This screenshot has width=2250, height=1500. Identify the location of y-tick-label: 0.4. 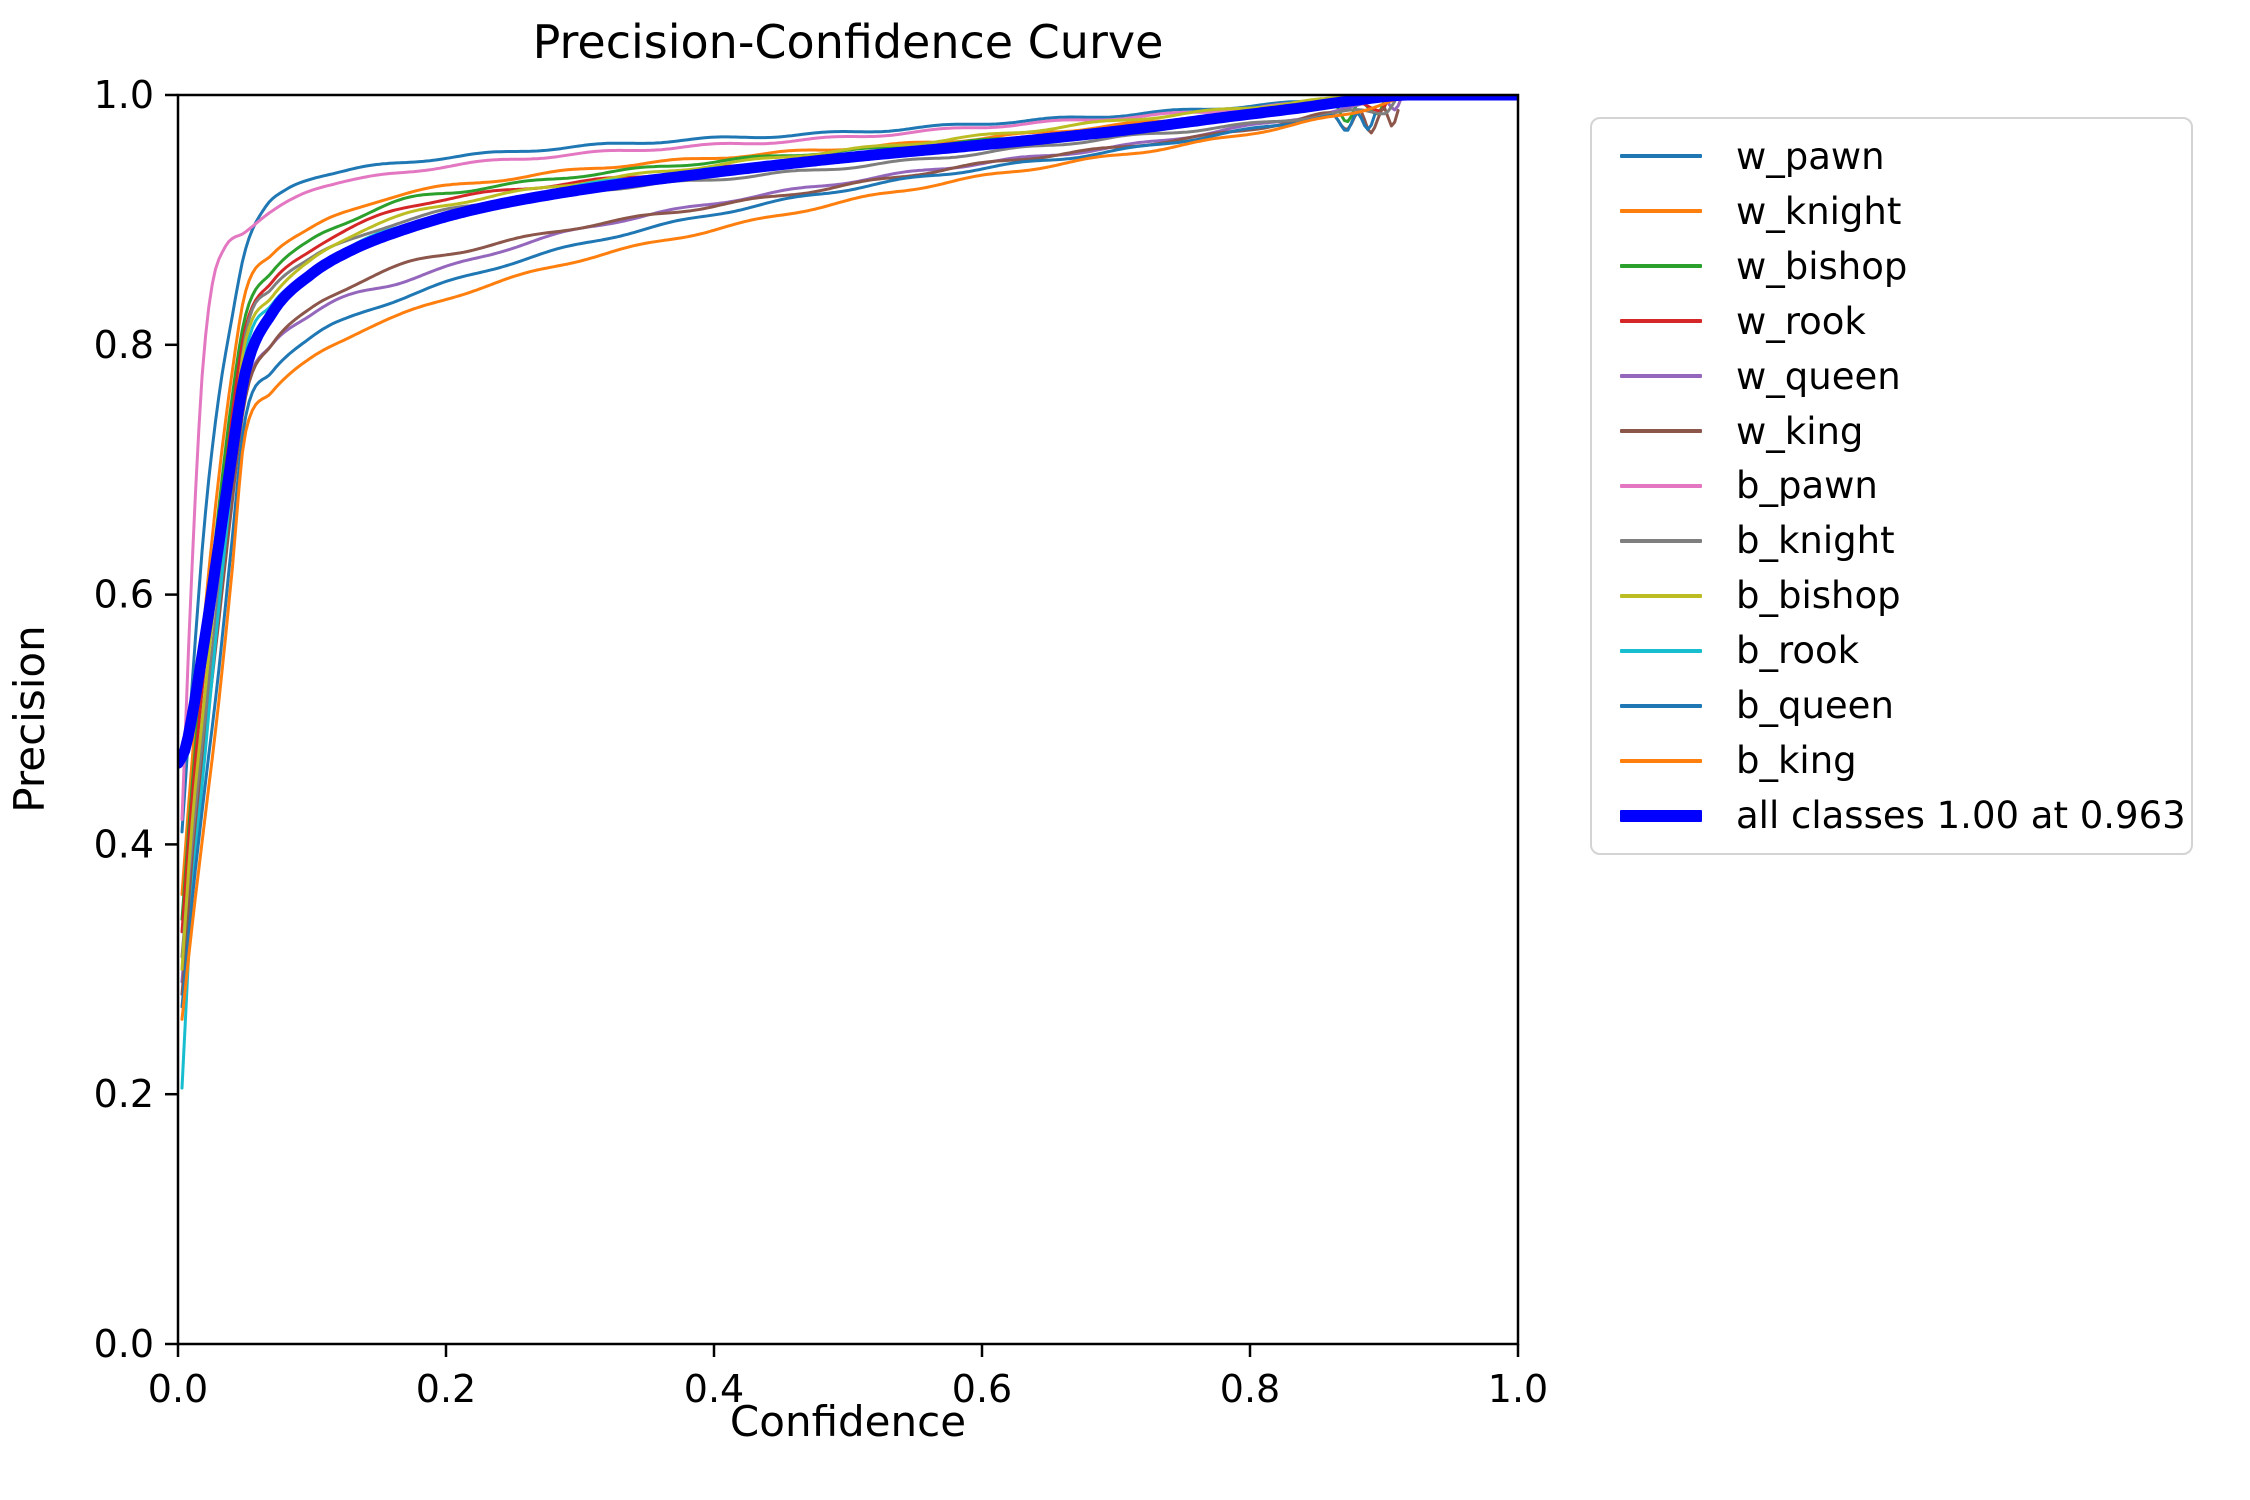
(124, 844).